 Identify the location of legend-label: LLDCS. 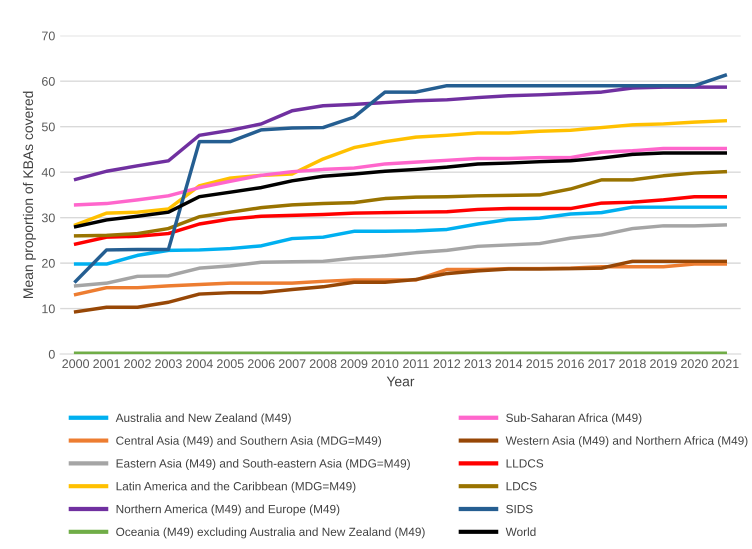
(525, 463).